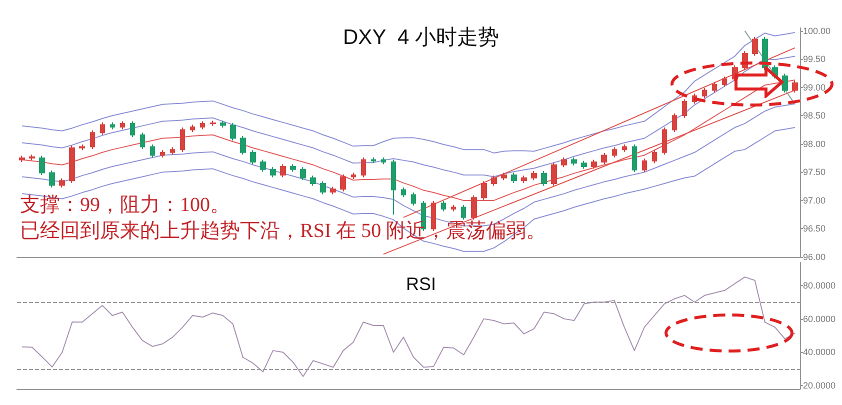 This screenshot has width=842, height=405. I want to click on y-tick-label: 99.00, so click(814, 87).